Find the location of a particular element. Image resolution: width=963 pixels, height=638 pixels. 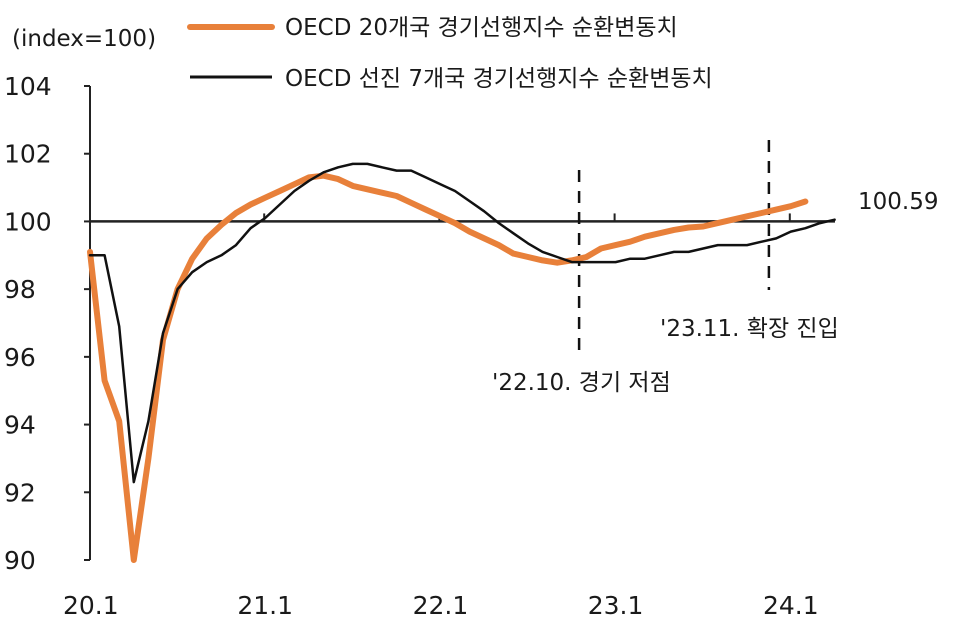

y-tick-label: 104 is located at coordinates (28, 86).